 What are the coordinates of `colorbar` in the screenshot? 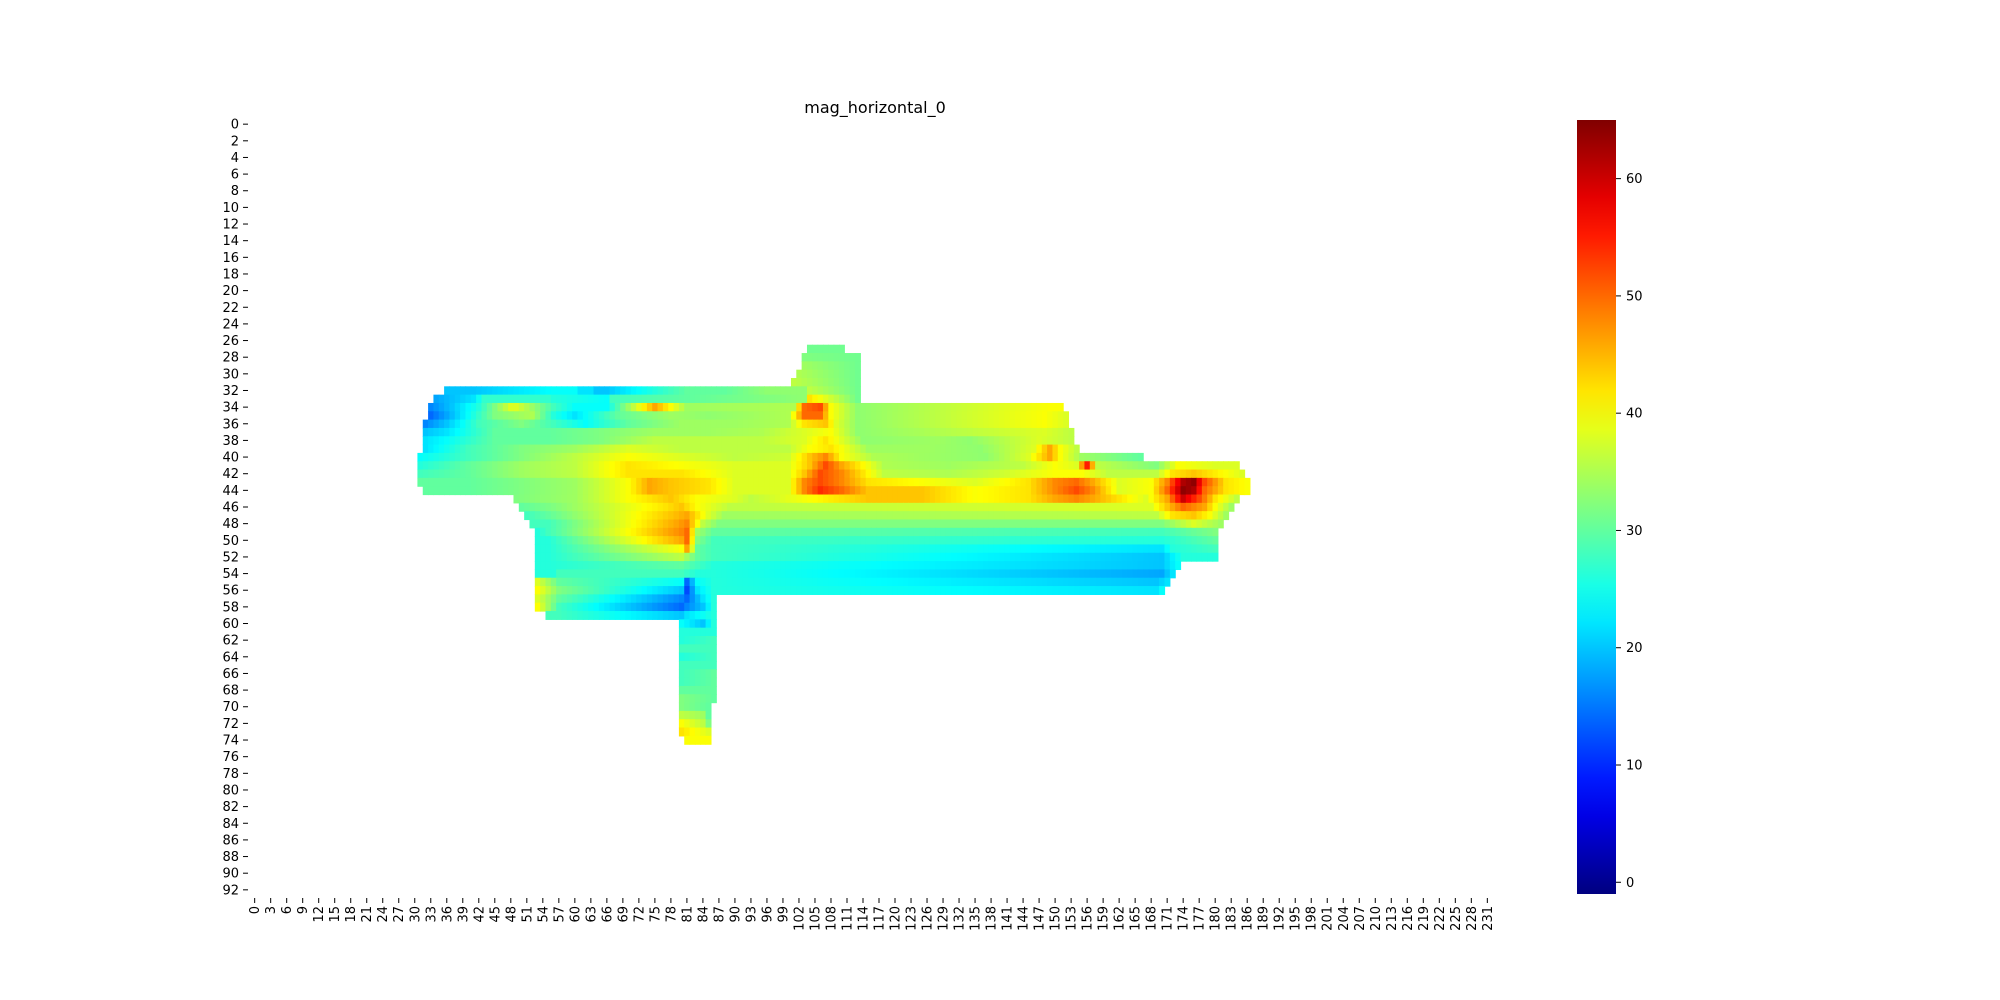 It's located at (1596, 507).